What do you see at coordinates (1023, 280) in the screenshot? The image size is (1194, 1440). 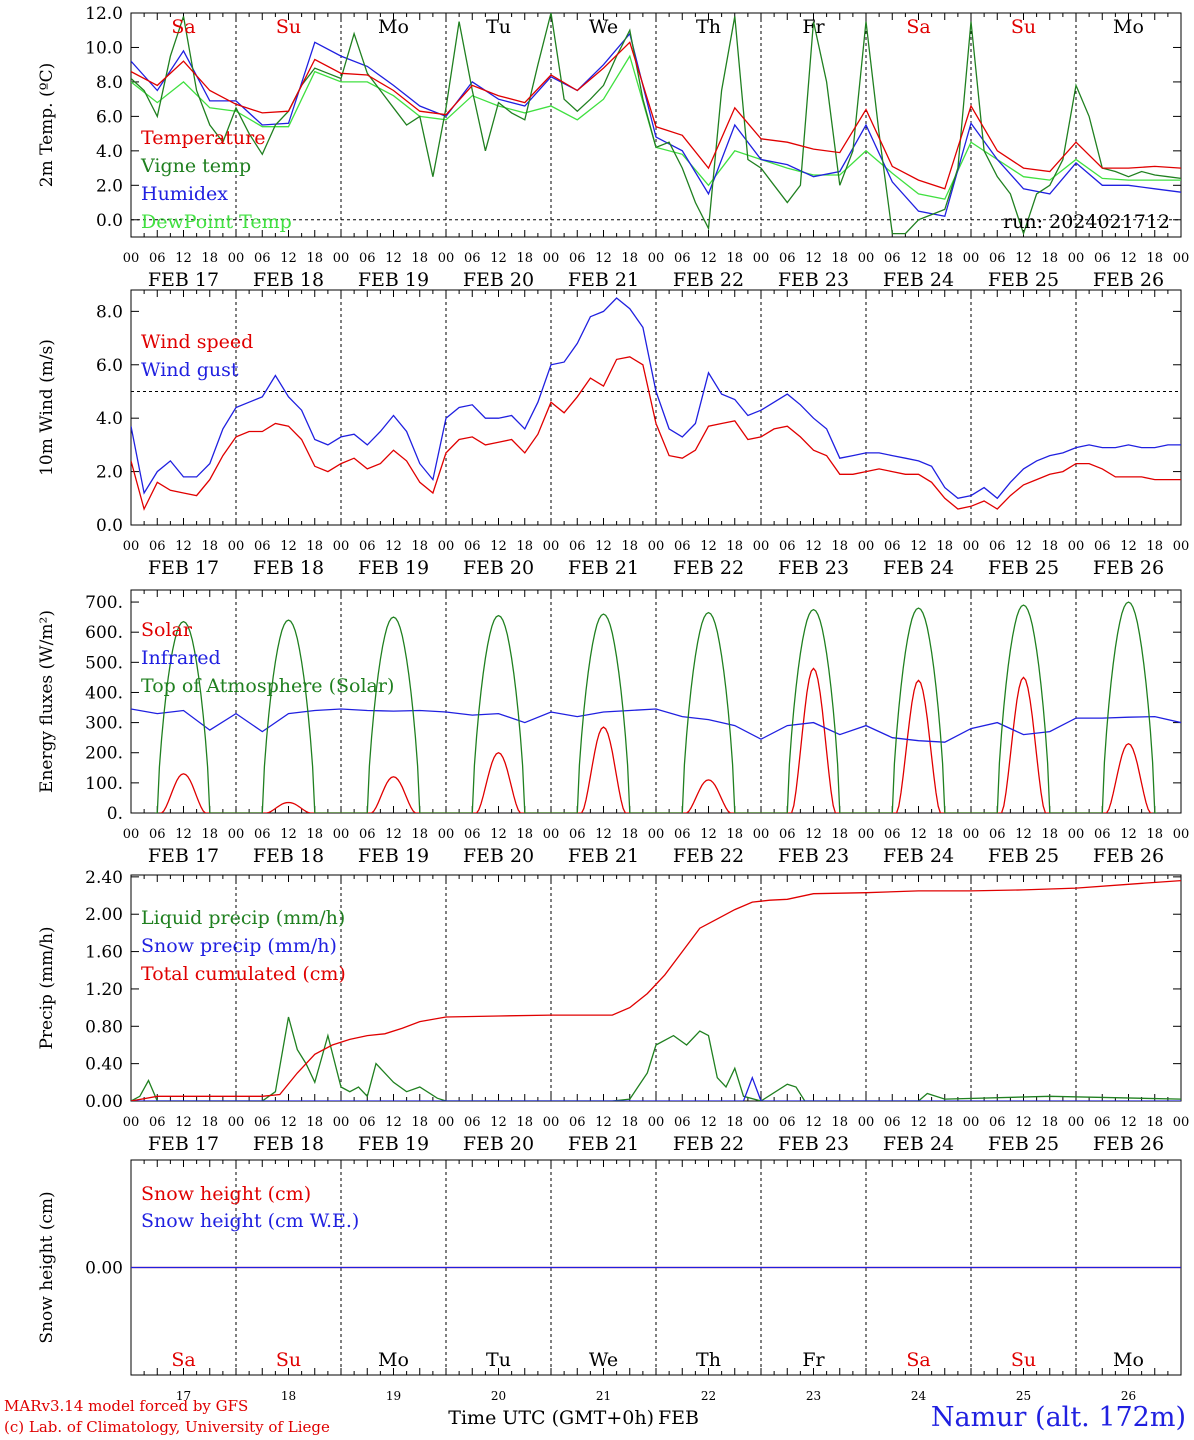 I see `date-label: FEB 25` at bounding box center [1023, 280].